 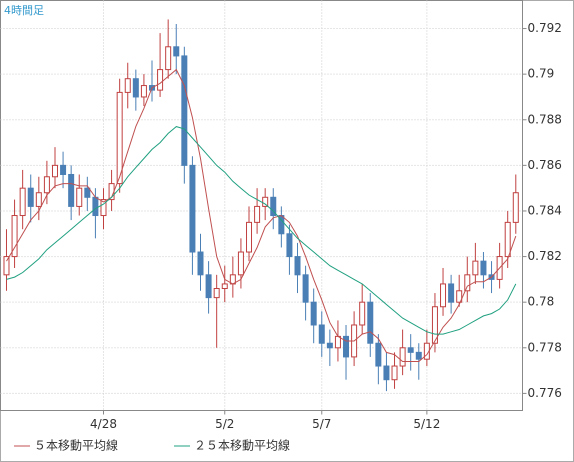 What do you see at coordinates (321, 424) in the screenshot?
I see `x-tick-label: 5/7` at bounding box center [321, 424].